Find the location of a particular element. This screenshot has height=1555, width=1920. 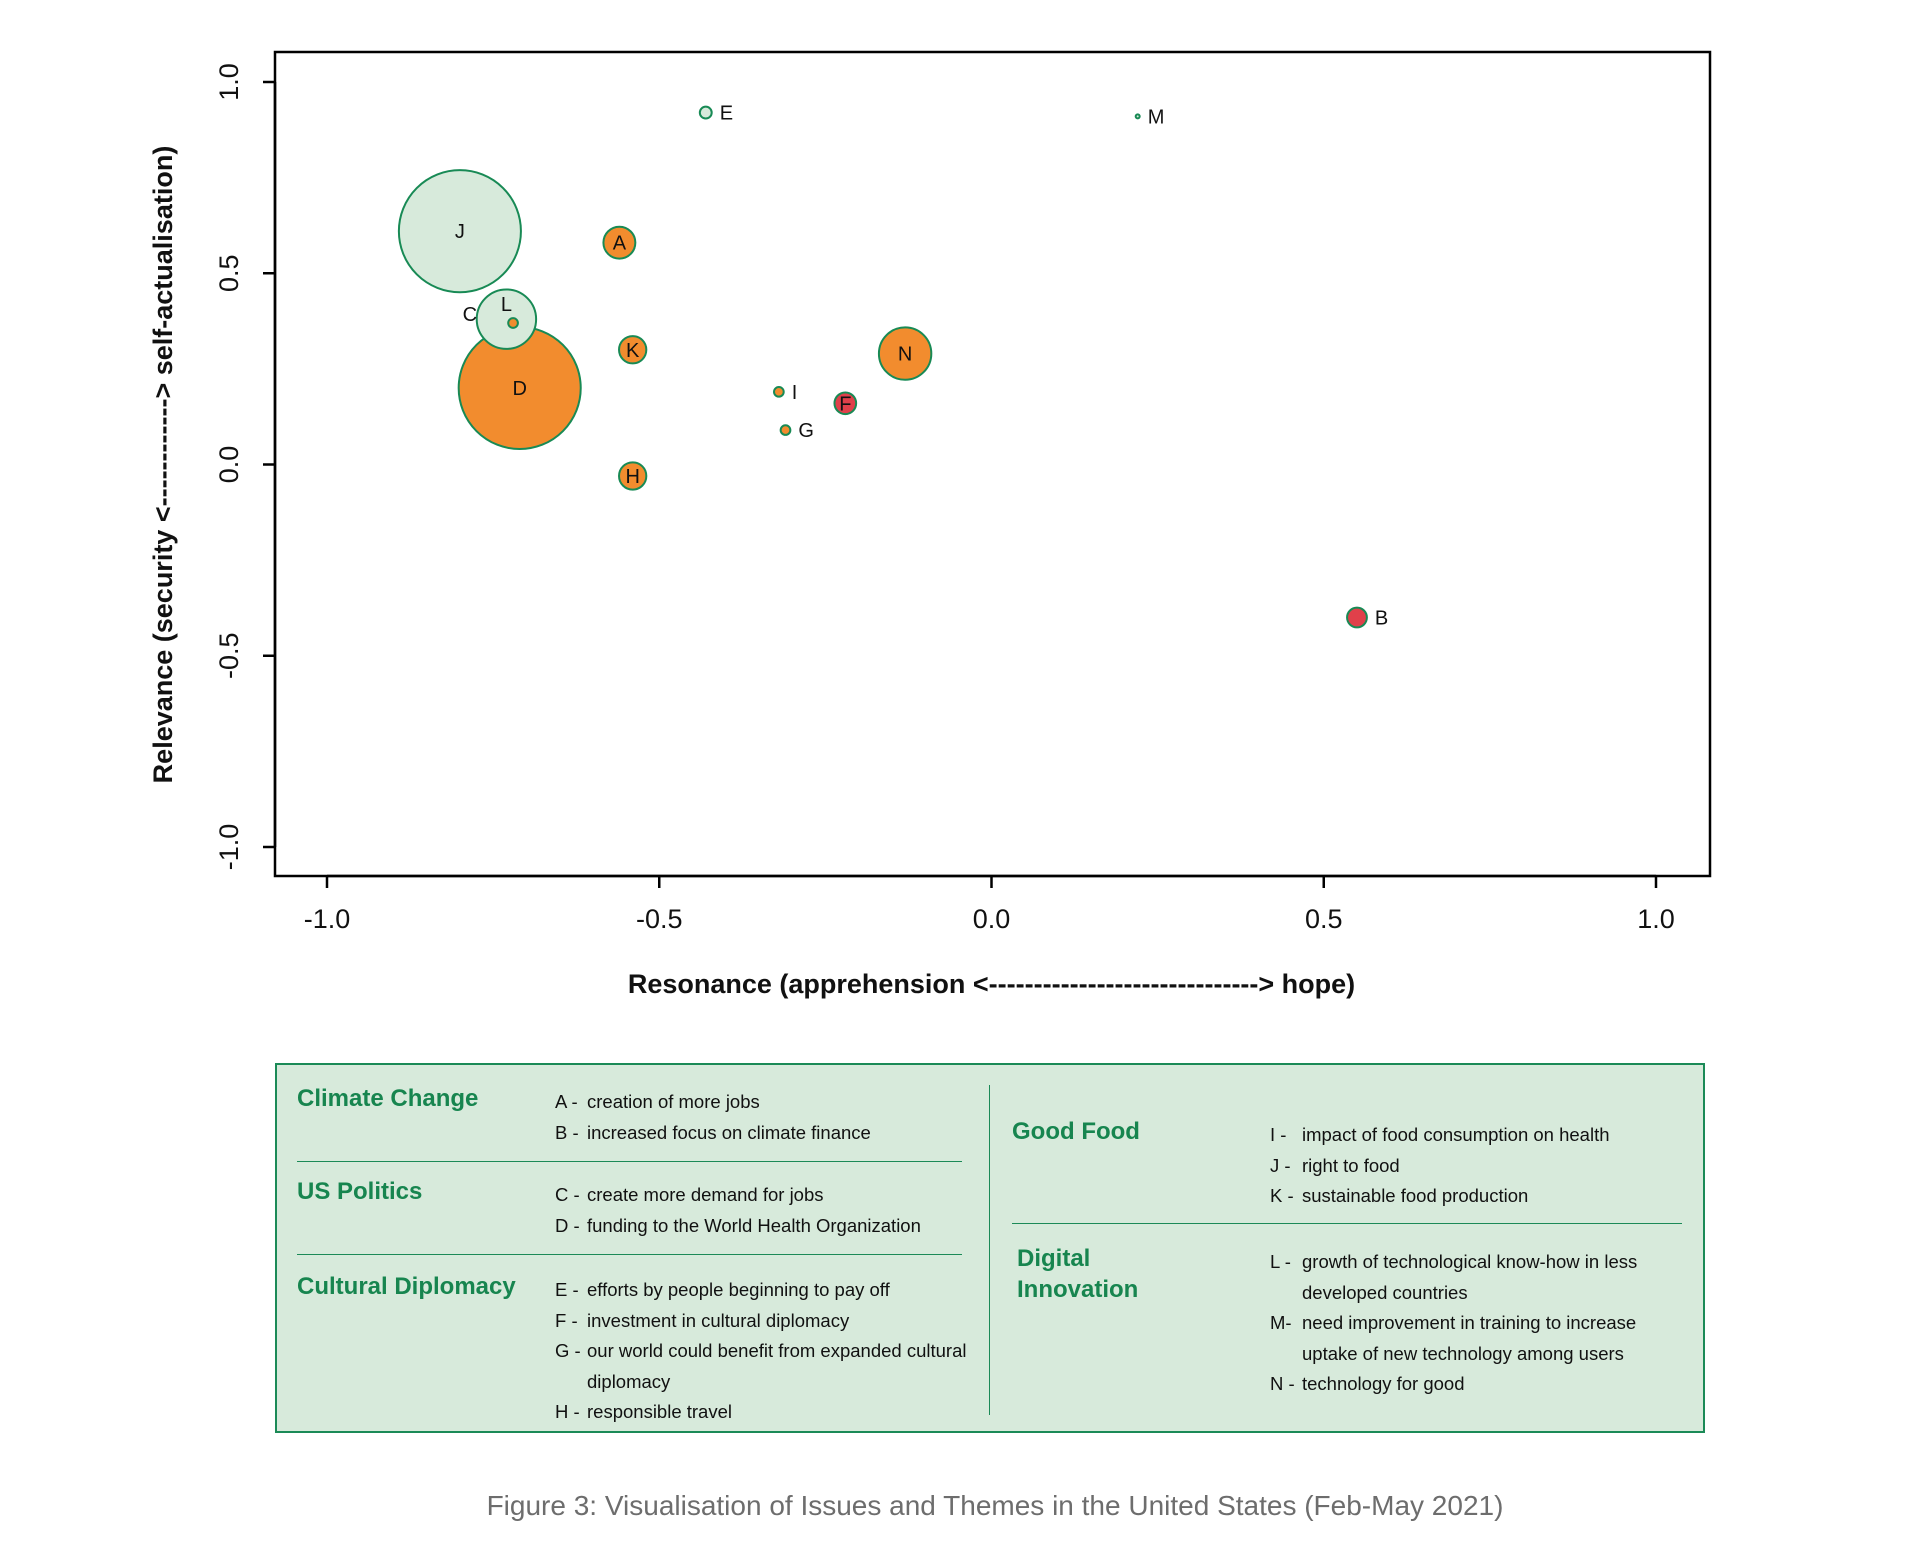

bubble-label-h: H is located at coordinates (632, 477).